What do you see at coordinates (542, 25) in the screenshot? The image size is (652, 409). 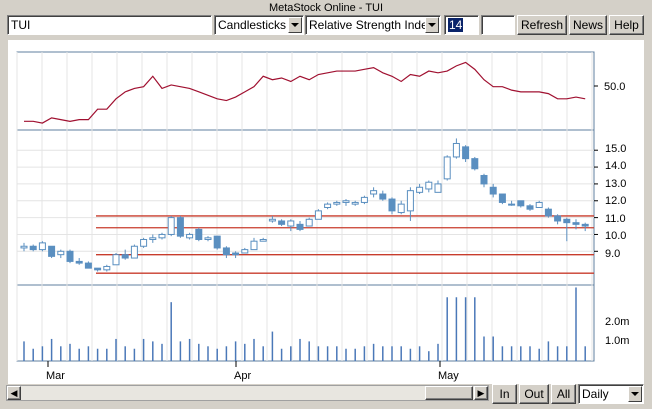 I see `refresh-button: Refresh` at bounding box center [542, 25].